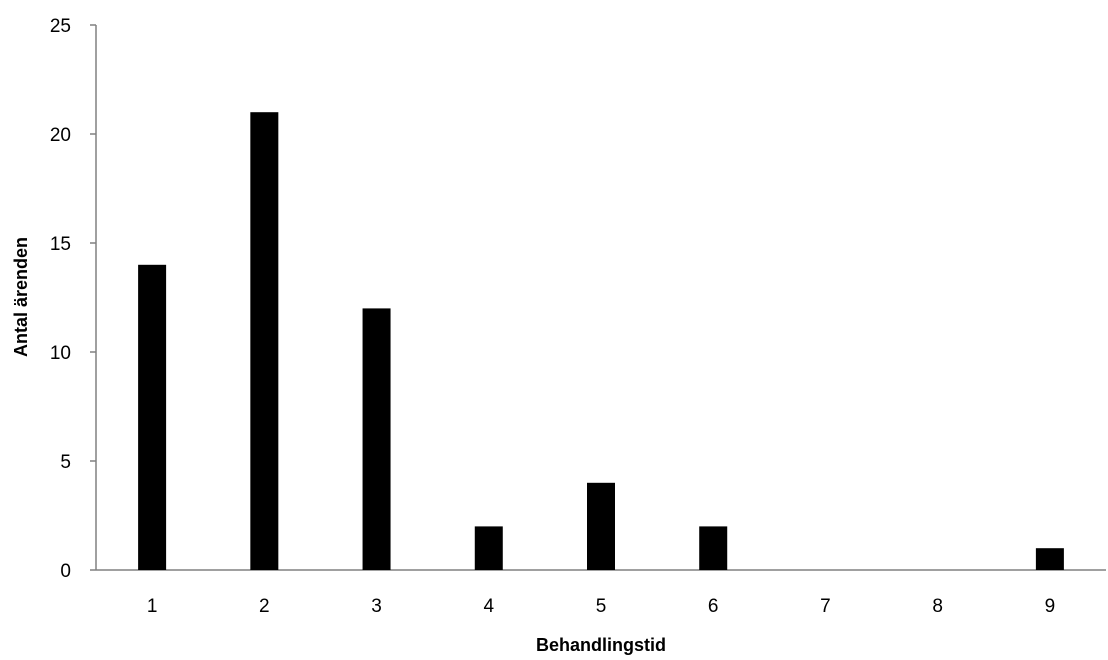  I want to click on y-tick-label: 15, so click(60, 244).